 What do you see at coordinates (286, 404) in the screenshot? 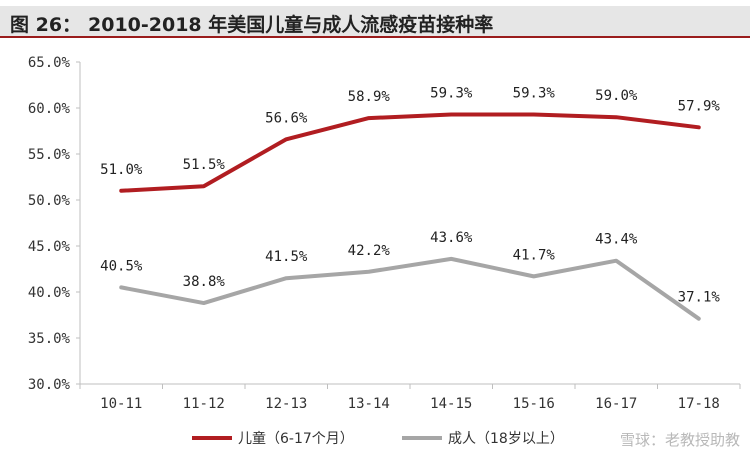
I see `x-tick-label: 12-13` at bounding box center [286, 404].